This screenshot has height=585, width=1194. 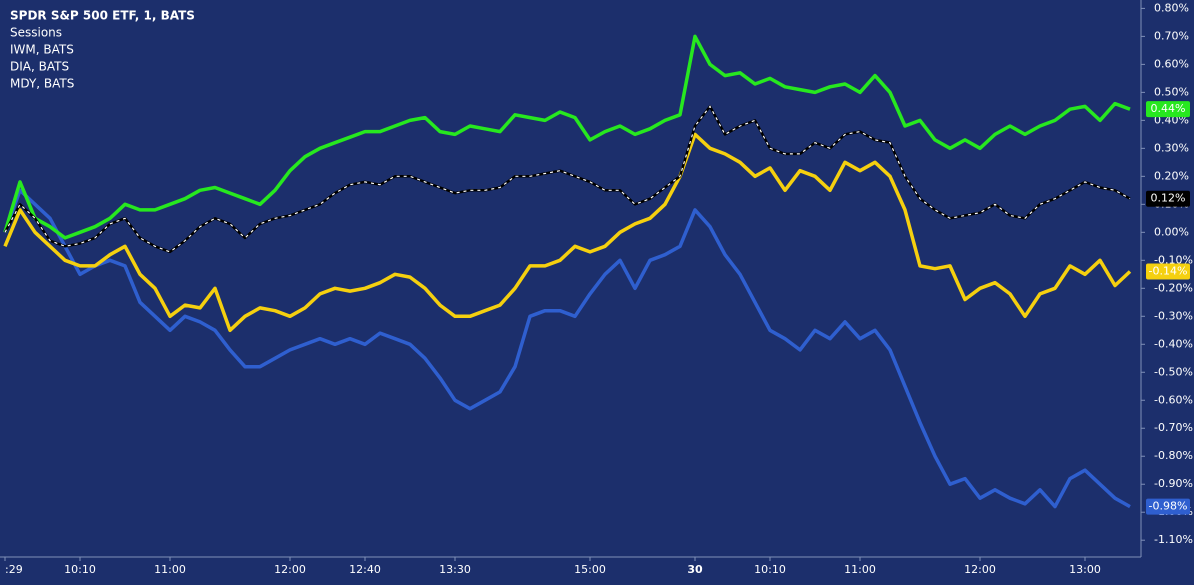 What do you see at coordinates (1171, 35) in the screenshot?
I see `y-tick-label: 0.70%` at bounding box center [1171, 35].